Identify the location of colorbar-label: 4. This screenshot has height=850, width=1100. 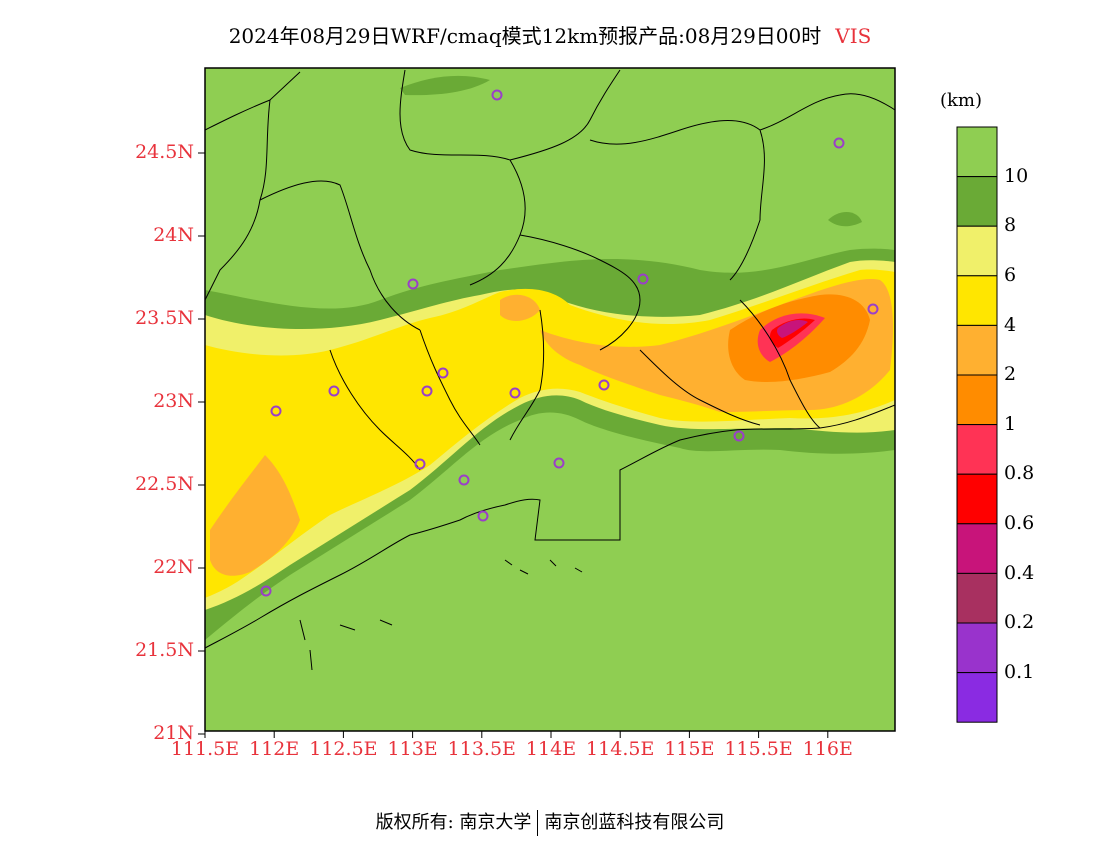
(1010, 324).